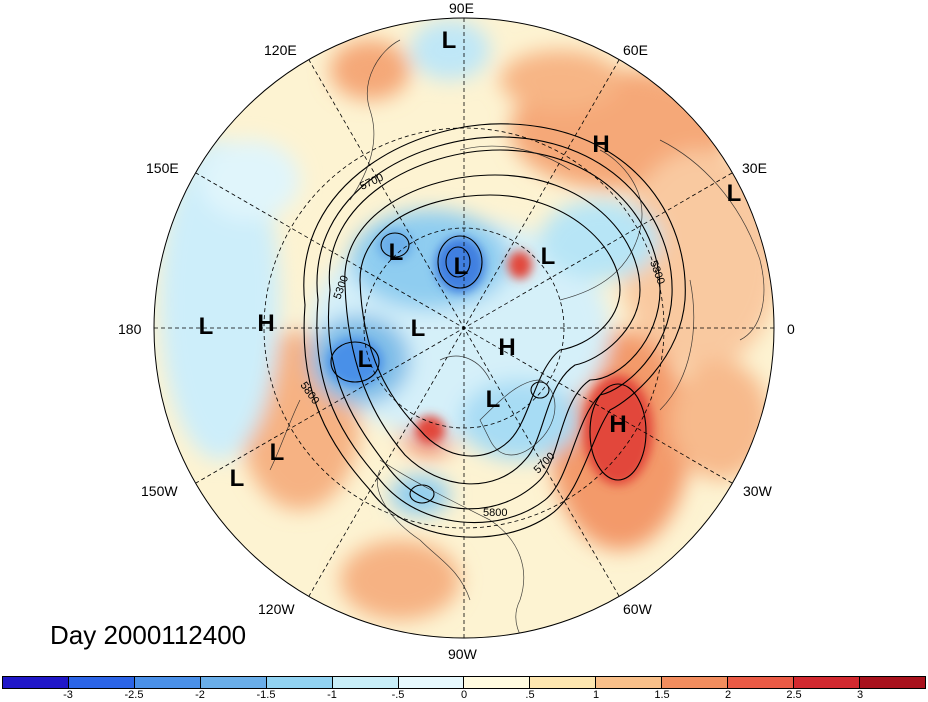 The width and height of the screenshot is (928, 702). Describe the element at coordinates (464, 695) in the screenshot. I see `colorbar-tick-label: 0` at that location.